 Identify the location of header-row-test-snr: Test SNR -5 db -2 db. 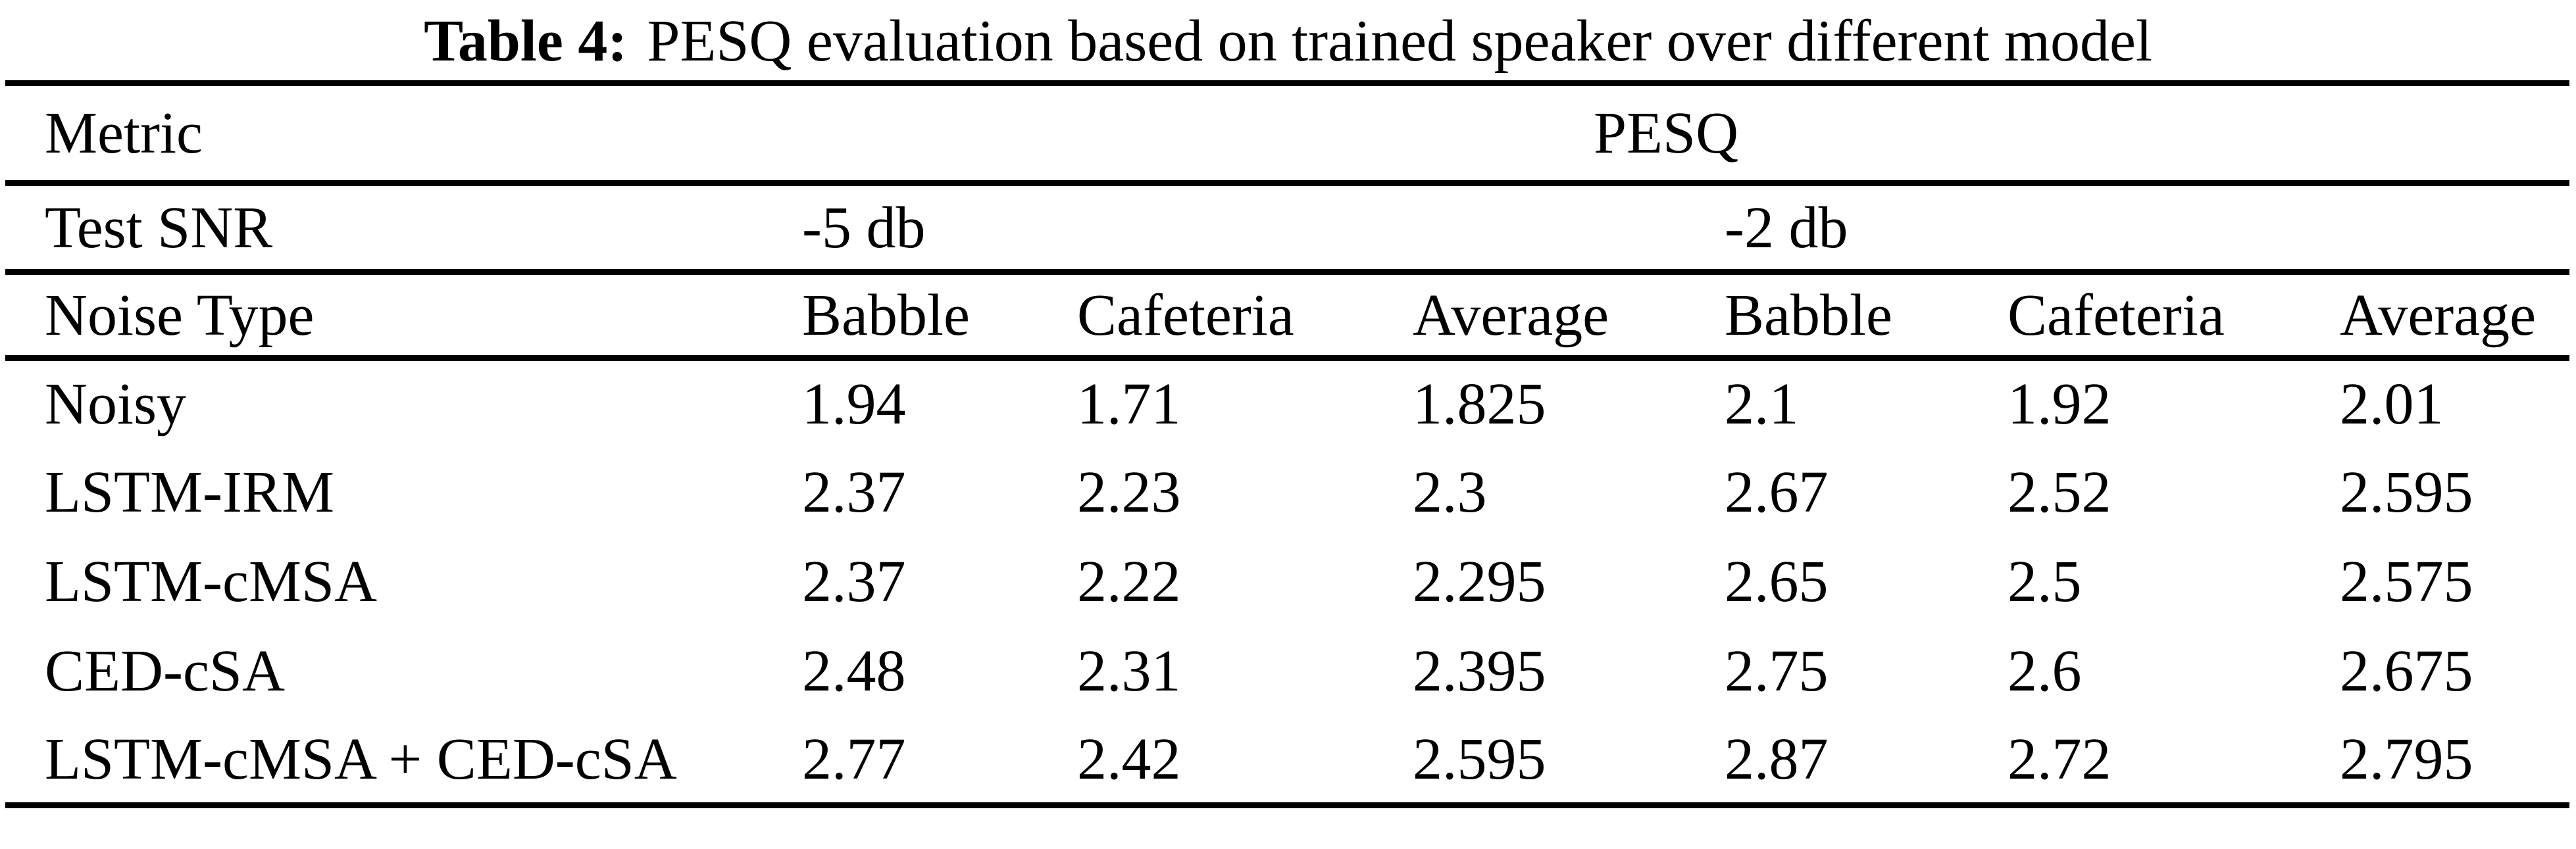
(1287, 229).